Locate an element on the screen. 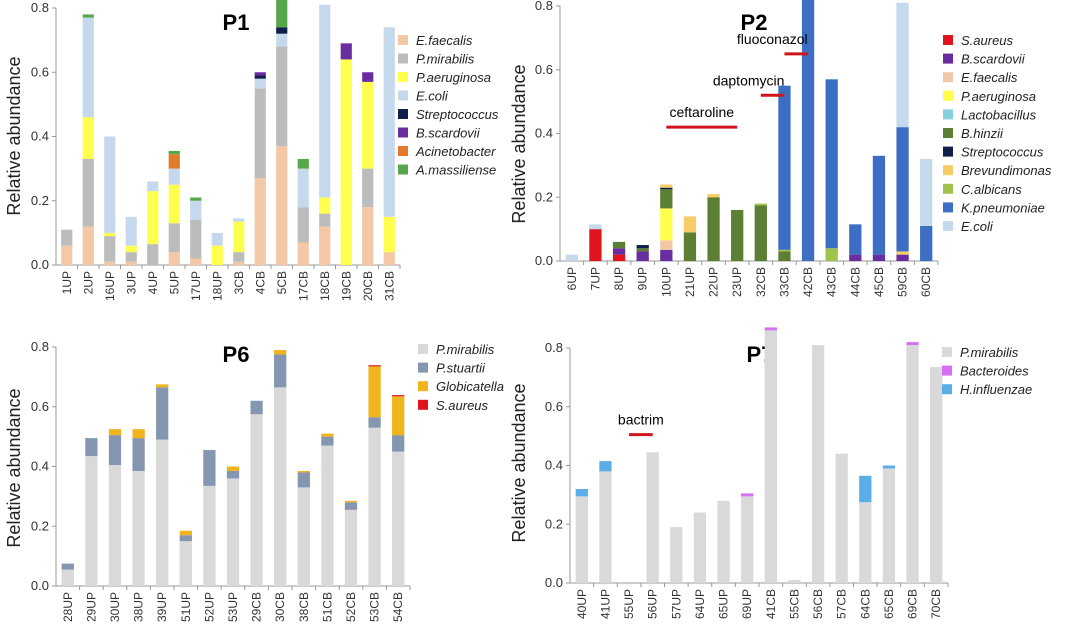 Image resolution: width=1084 pixels, height=631 pixels. x-tick-label: 64UP is located at coordinates (700, 604).